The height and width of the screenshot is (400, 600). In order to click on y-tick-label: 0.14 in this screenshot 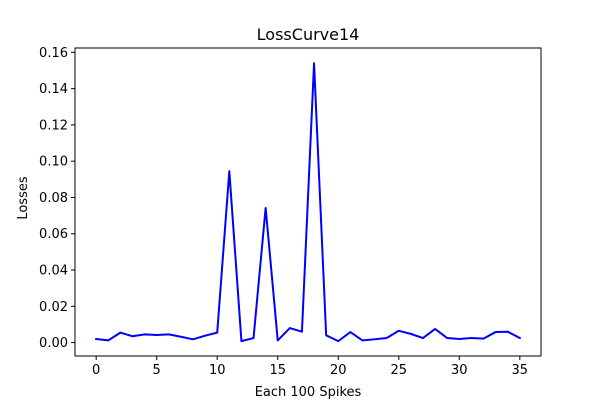, I will do `click(53, 89)`.